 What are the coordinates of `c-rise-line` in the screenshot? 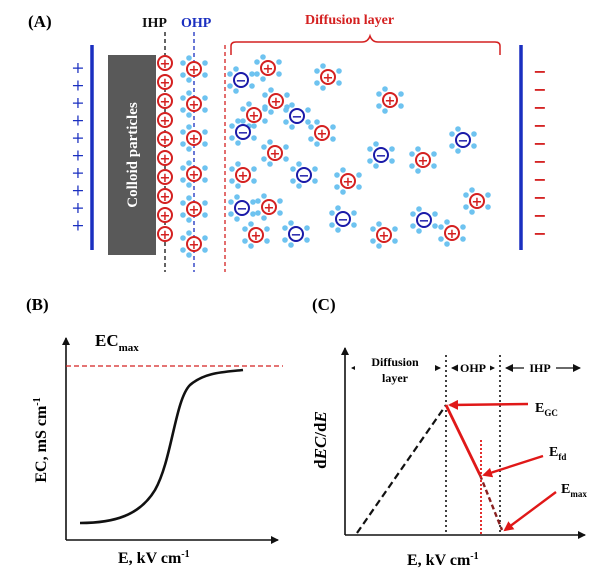 It's located at (401, 469).